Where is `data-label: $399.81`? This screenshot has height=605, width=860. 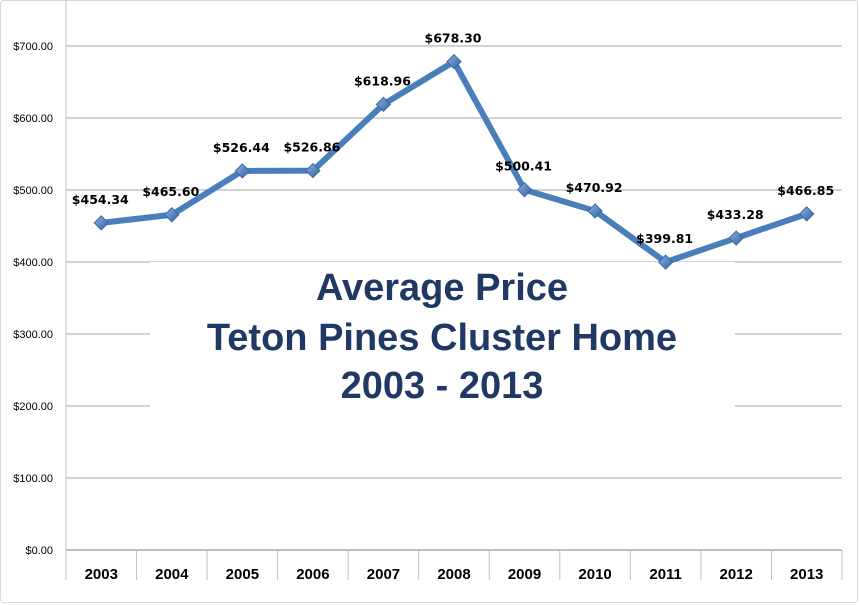 data-label: $399.81 is located at coordinates (664, 238).